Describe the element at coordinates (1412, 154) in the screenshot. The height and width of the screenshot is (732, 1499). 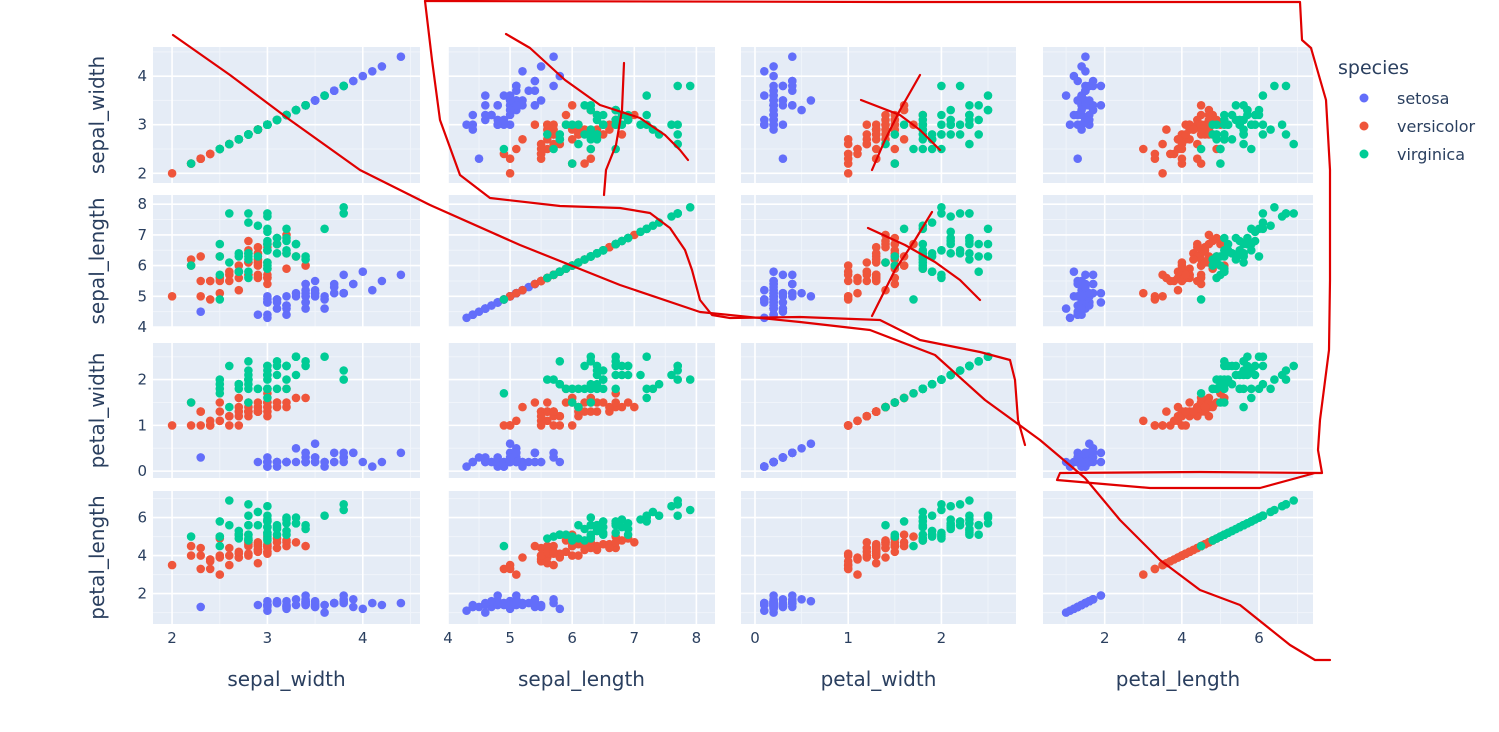
I see `legend-item-virginica: virginica` at that location.